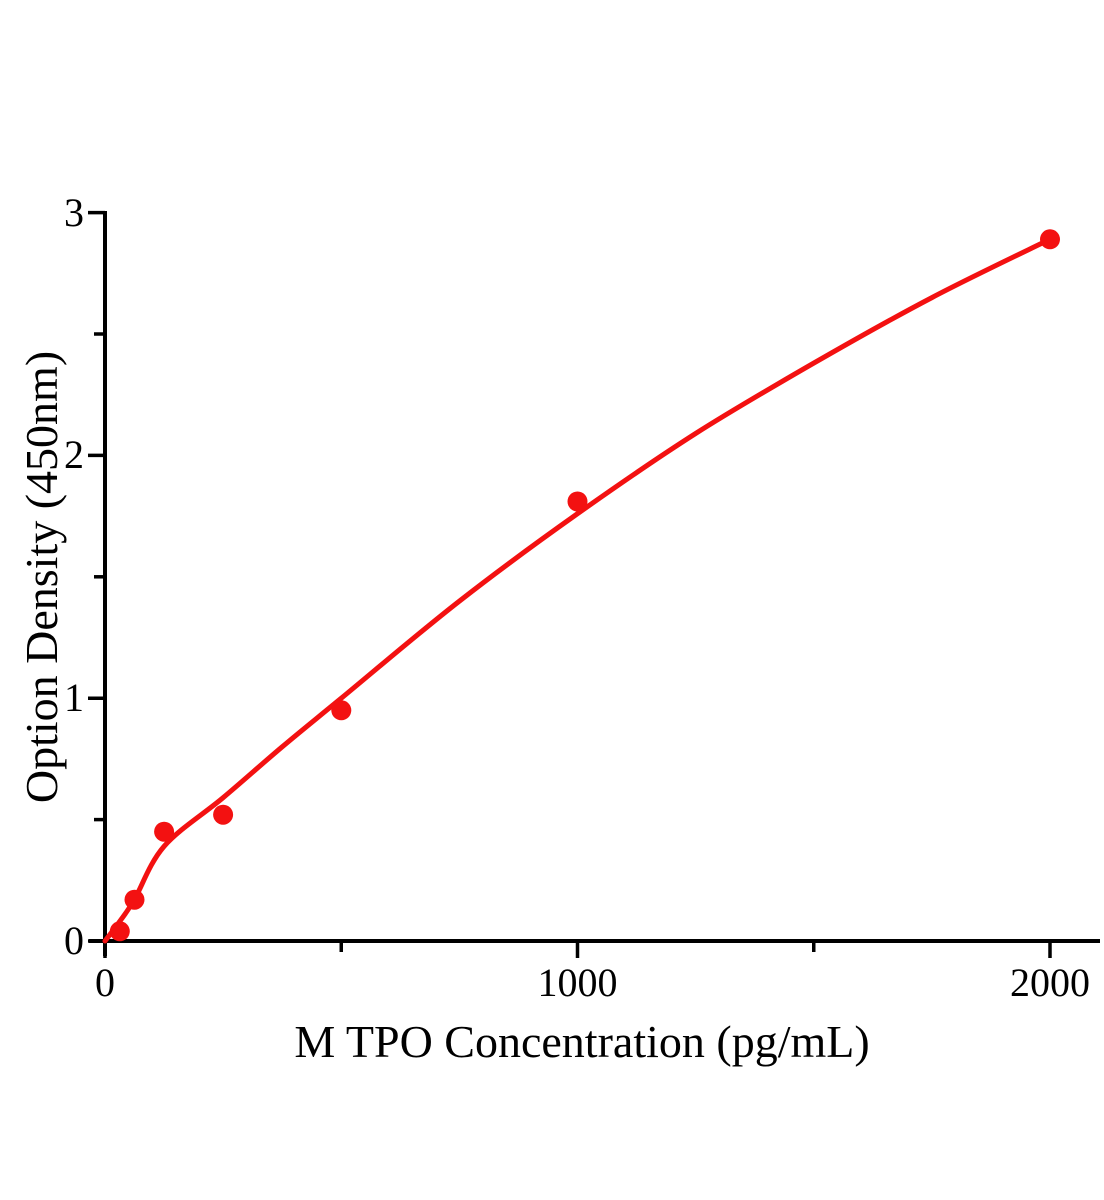  Describe the element at coordinates (74, 212) in the screenshot. I see `y-tick-label: 3` at that location.